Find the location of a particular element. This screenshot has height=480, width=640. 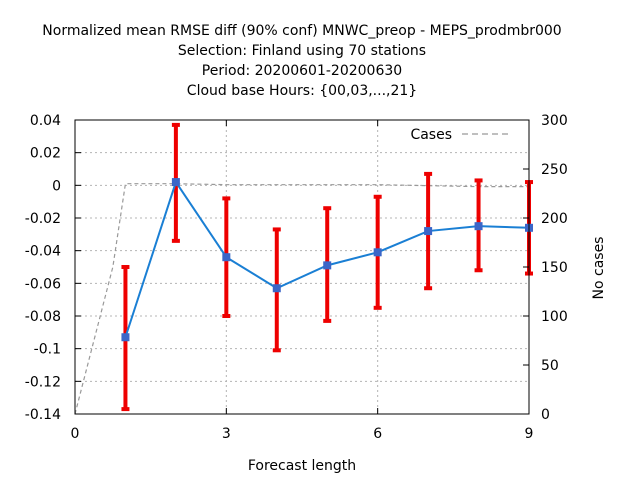

x-tick-label: 6 is located at coordinates (377, 434).